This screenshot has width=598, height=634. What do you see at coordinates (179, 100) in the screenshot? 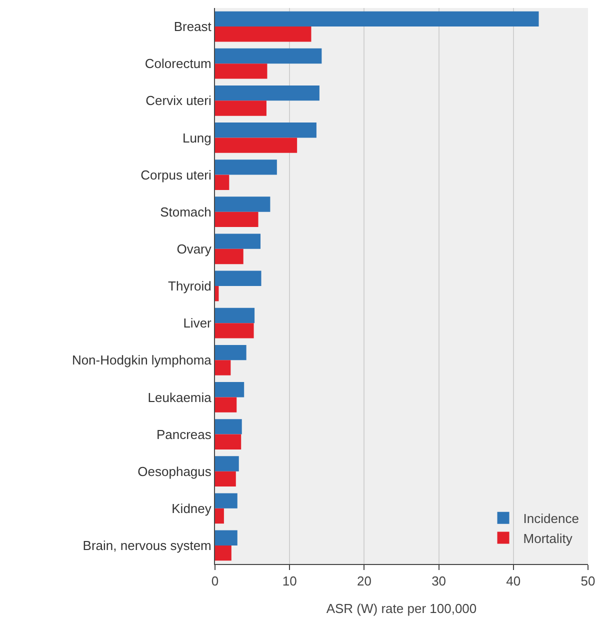
I see `y-tick-label: Cervix uteri` at bounding box center [179, 100].